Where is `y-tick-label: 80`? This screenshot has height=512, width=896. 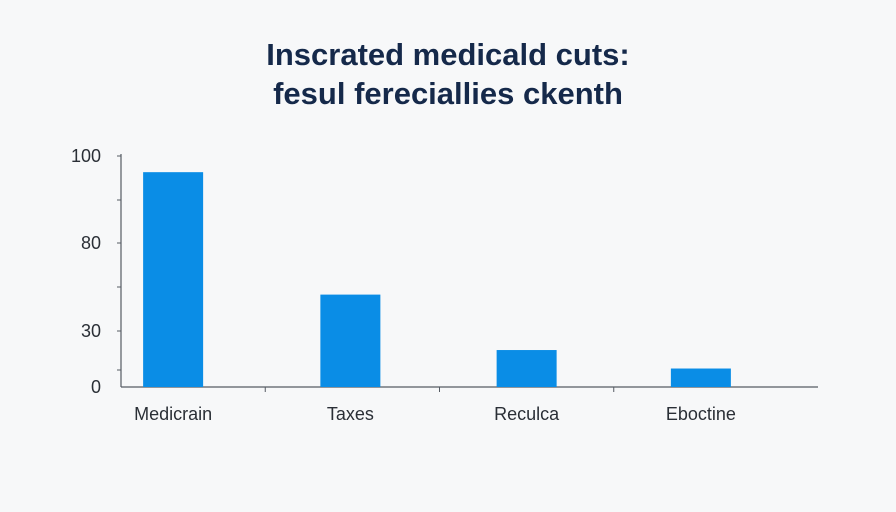 y-tick-label: 80 is located at coordinates (91, 243).